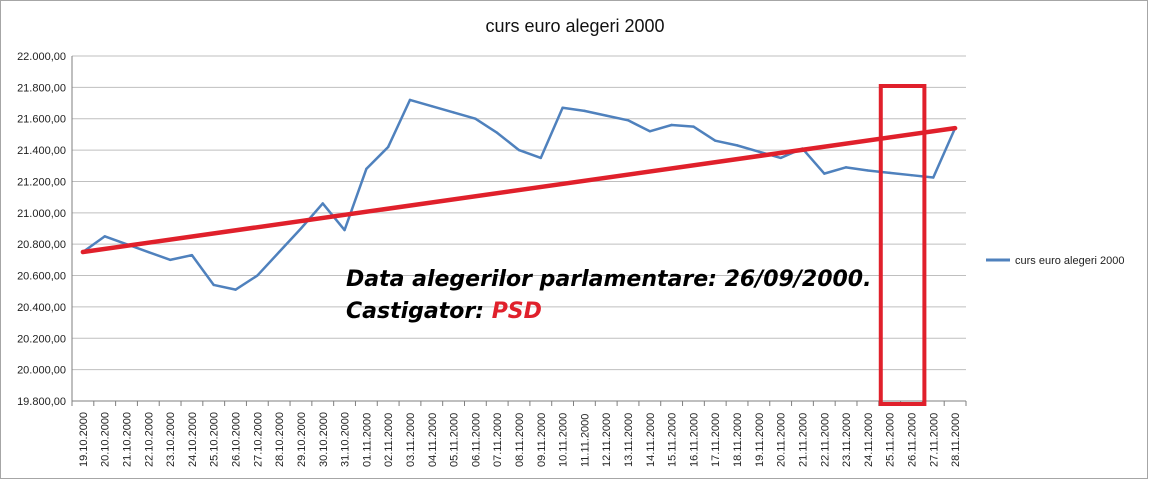 This screenshot has height=485, width=1150. Describe the element at coordinates (455, 440) in the screenshot. I see `x-tick-label: 05.11.2000` at that location.